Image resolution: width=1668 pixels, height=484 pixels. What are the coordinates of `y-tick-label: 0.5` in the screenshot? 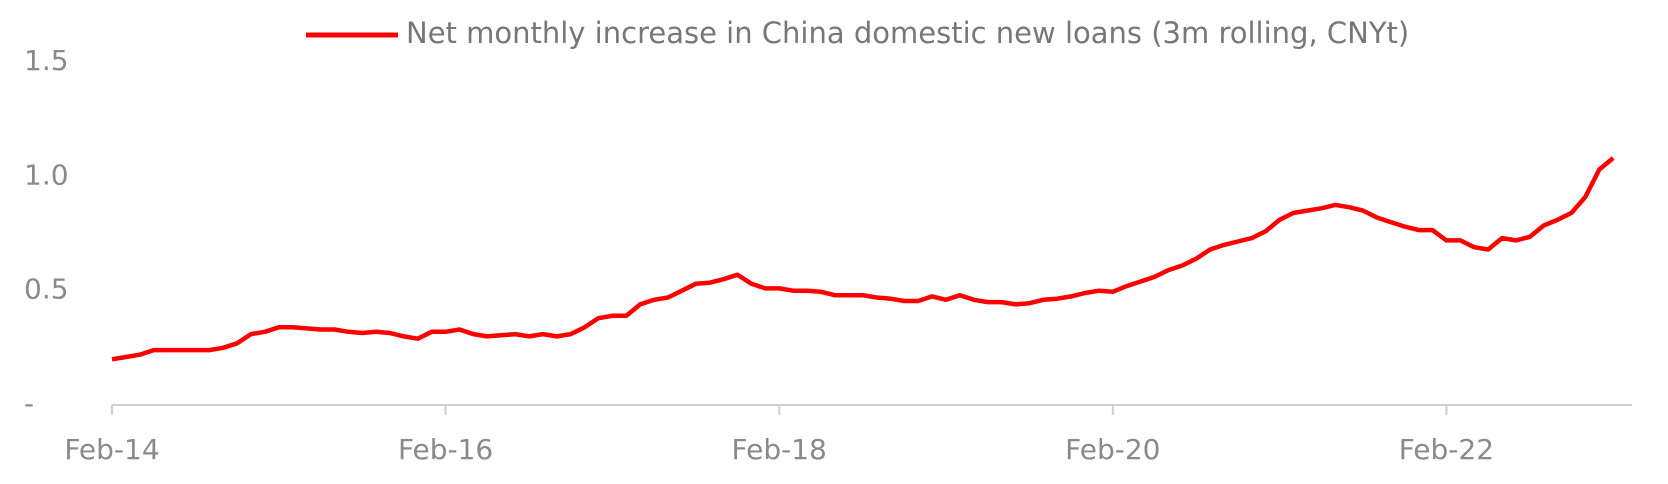 It's located at (46, 289).